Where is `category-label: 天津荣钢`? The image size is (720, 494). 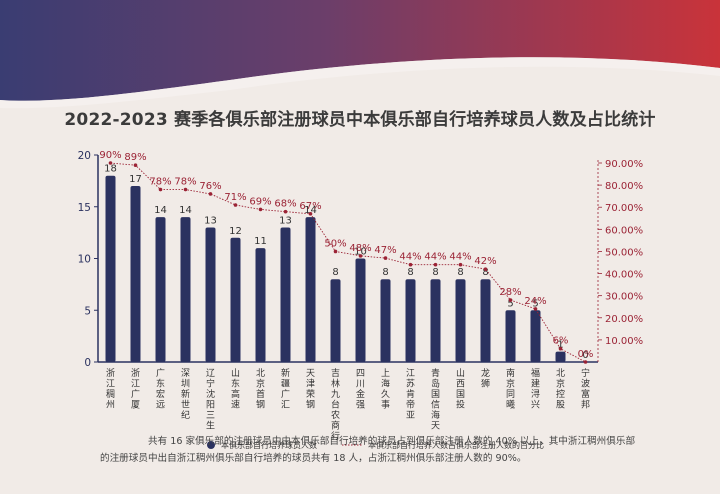
category-label: 天津荣钢 is located at coordinates (310, 390).